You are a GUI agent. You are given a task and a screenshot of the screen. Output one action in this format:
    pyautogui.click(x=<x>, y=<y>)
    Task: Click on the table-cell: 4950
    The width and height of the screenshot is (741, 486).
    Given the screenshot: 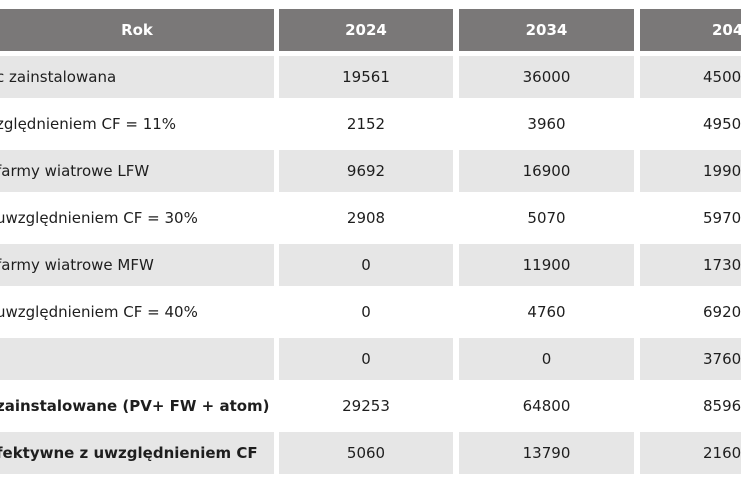 What is the action you would take?
    pyautogui.click(x=690, y=124)
    